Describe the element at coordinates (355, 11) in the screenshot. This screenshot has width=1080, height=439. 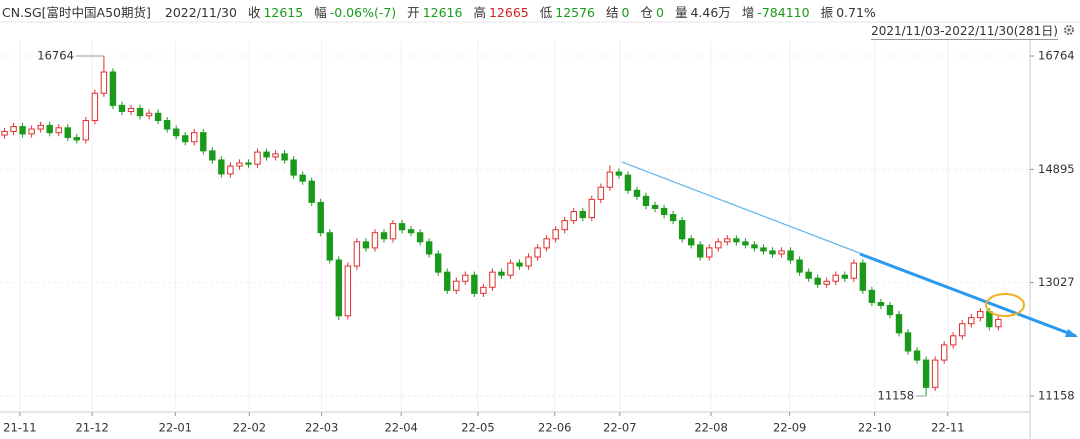
I see `quote-field: 幅 -0.06%(-7)` at that location.